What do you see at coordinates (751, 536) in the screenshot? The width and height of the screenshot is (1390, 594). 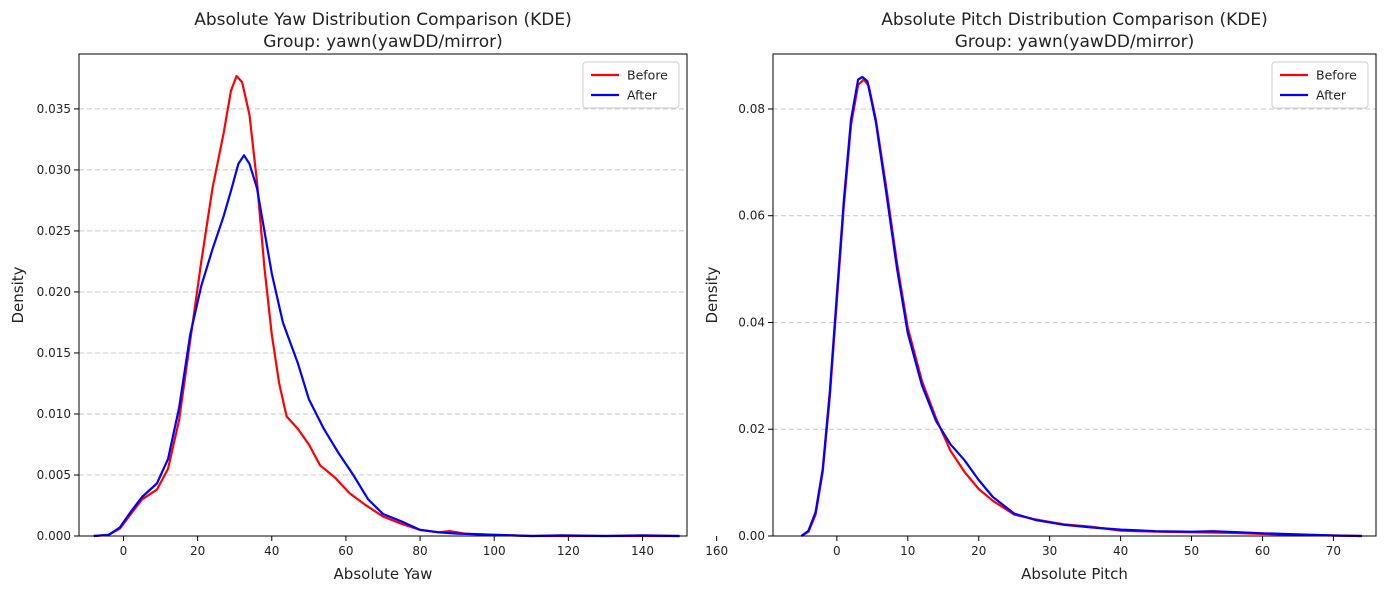 I see `y-tick-label: 0.00` at bounding box center [751, 536].